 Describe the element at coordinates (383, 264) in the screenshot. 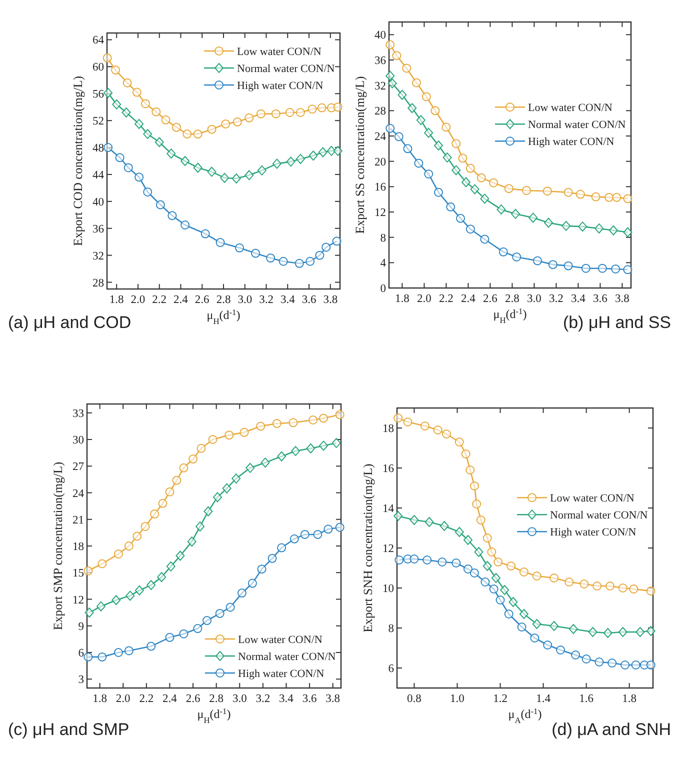

I see `y-tick-label: 4` at that location.